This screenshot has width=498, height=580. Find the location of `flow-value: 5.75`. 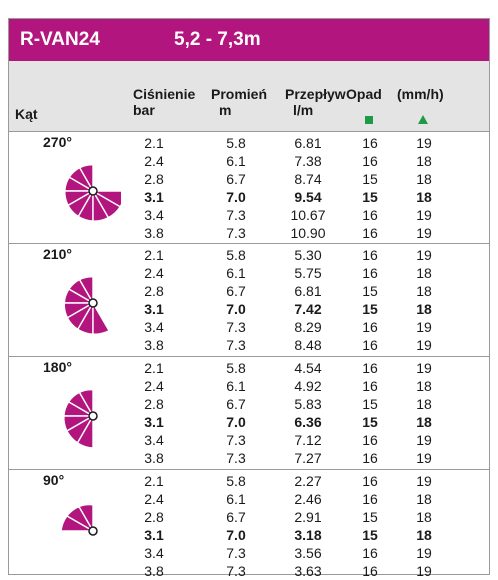

flow-value: 5.75 is located at coordinates (308, 273).